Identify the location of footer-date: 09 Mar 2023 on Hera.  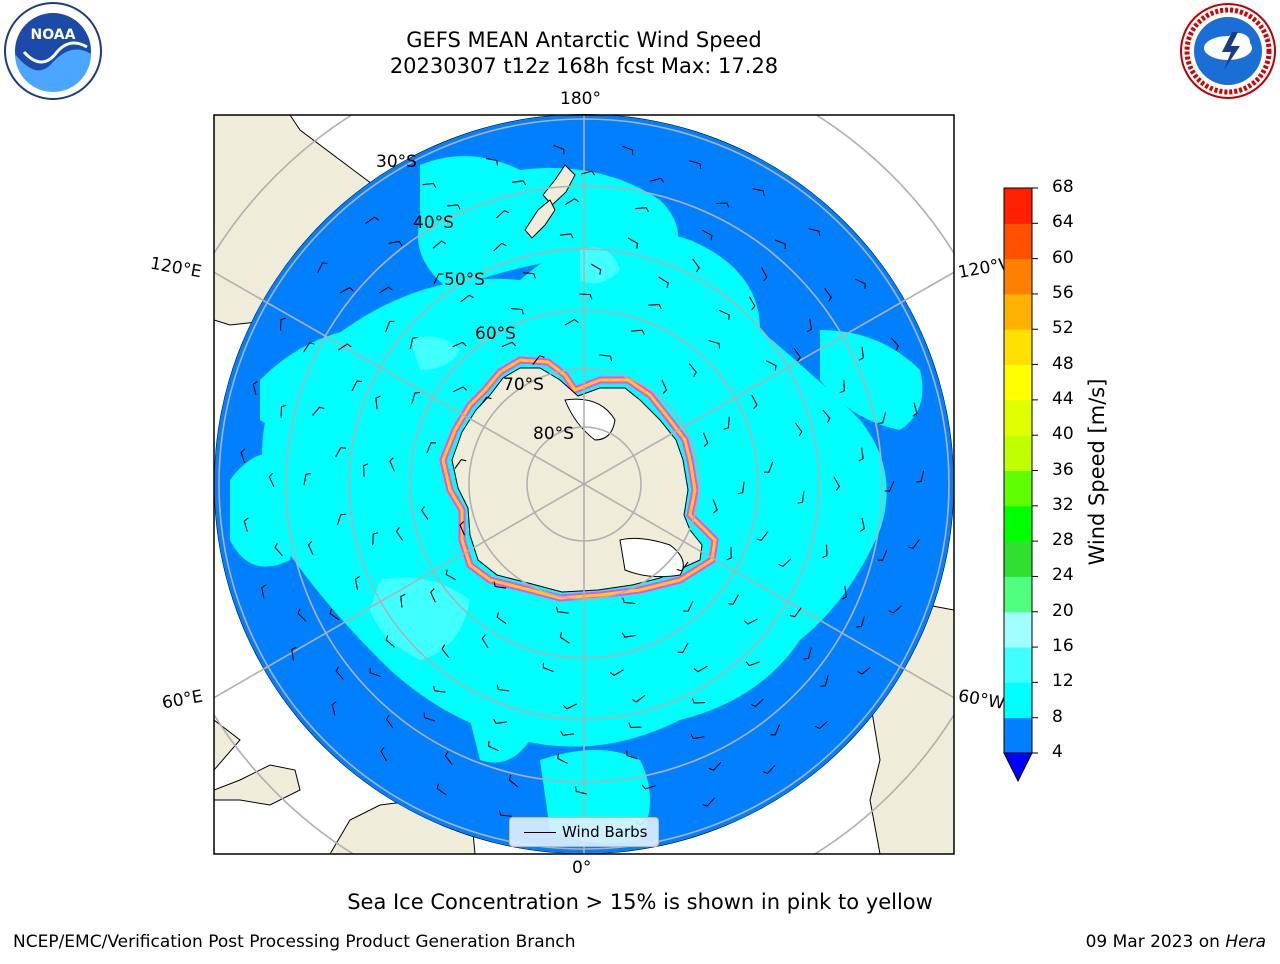
(1176, 942).